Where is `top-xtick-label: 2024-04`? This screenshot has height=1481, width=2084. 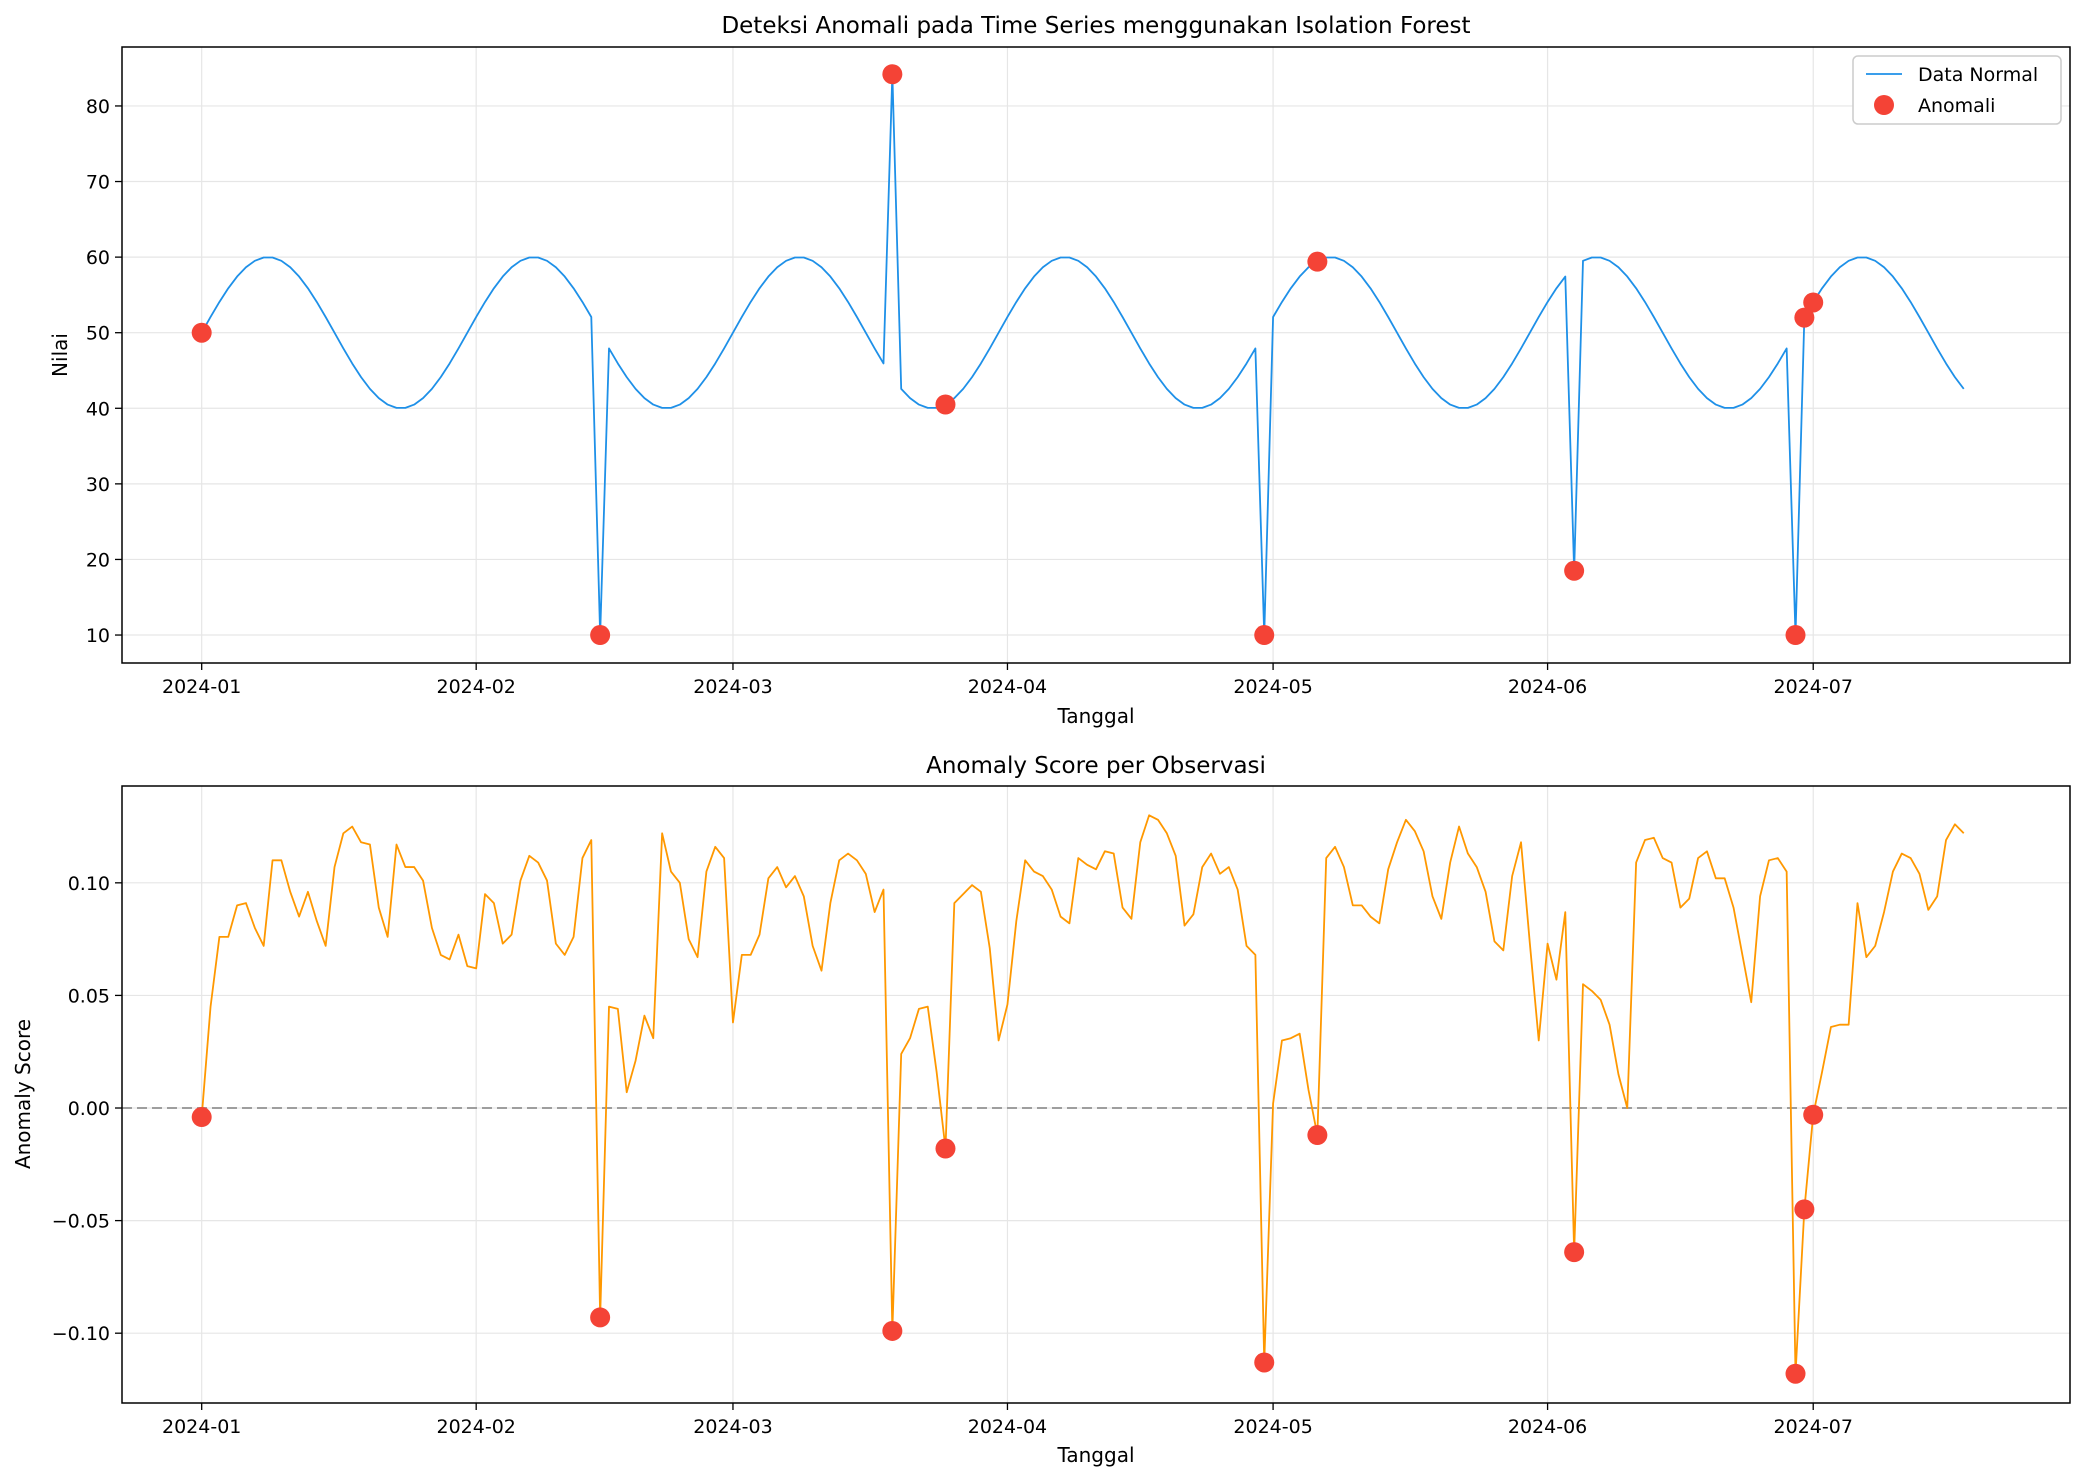 top-xtick-label: 2024-04 is located at coordinates (1007, 687).